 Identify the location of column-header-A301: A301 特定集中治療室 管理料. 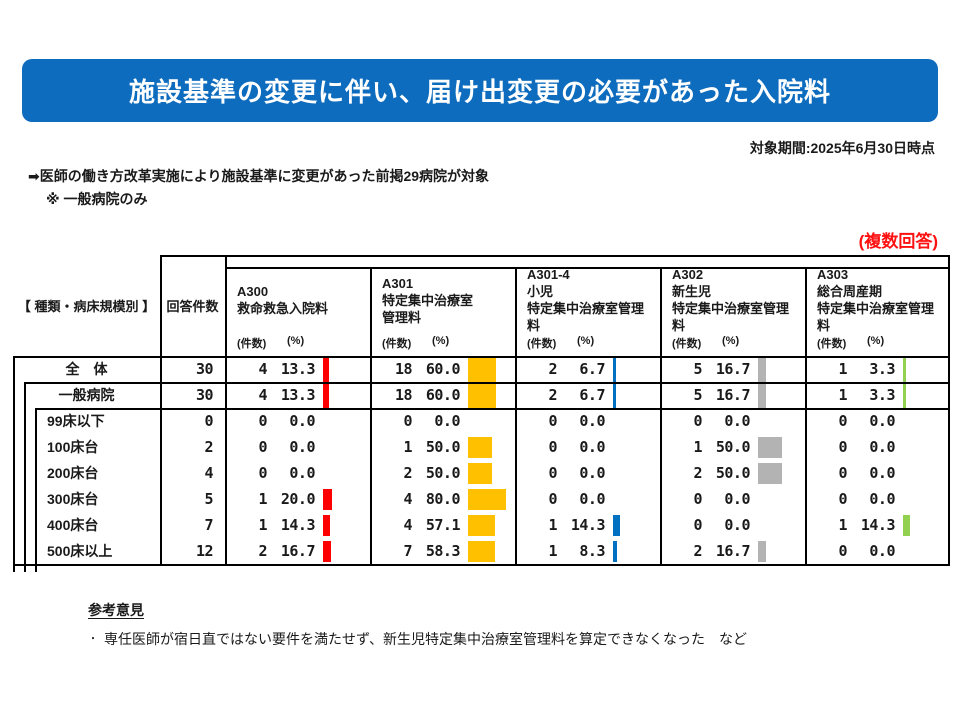
(446, 300).